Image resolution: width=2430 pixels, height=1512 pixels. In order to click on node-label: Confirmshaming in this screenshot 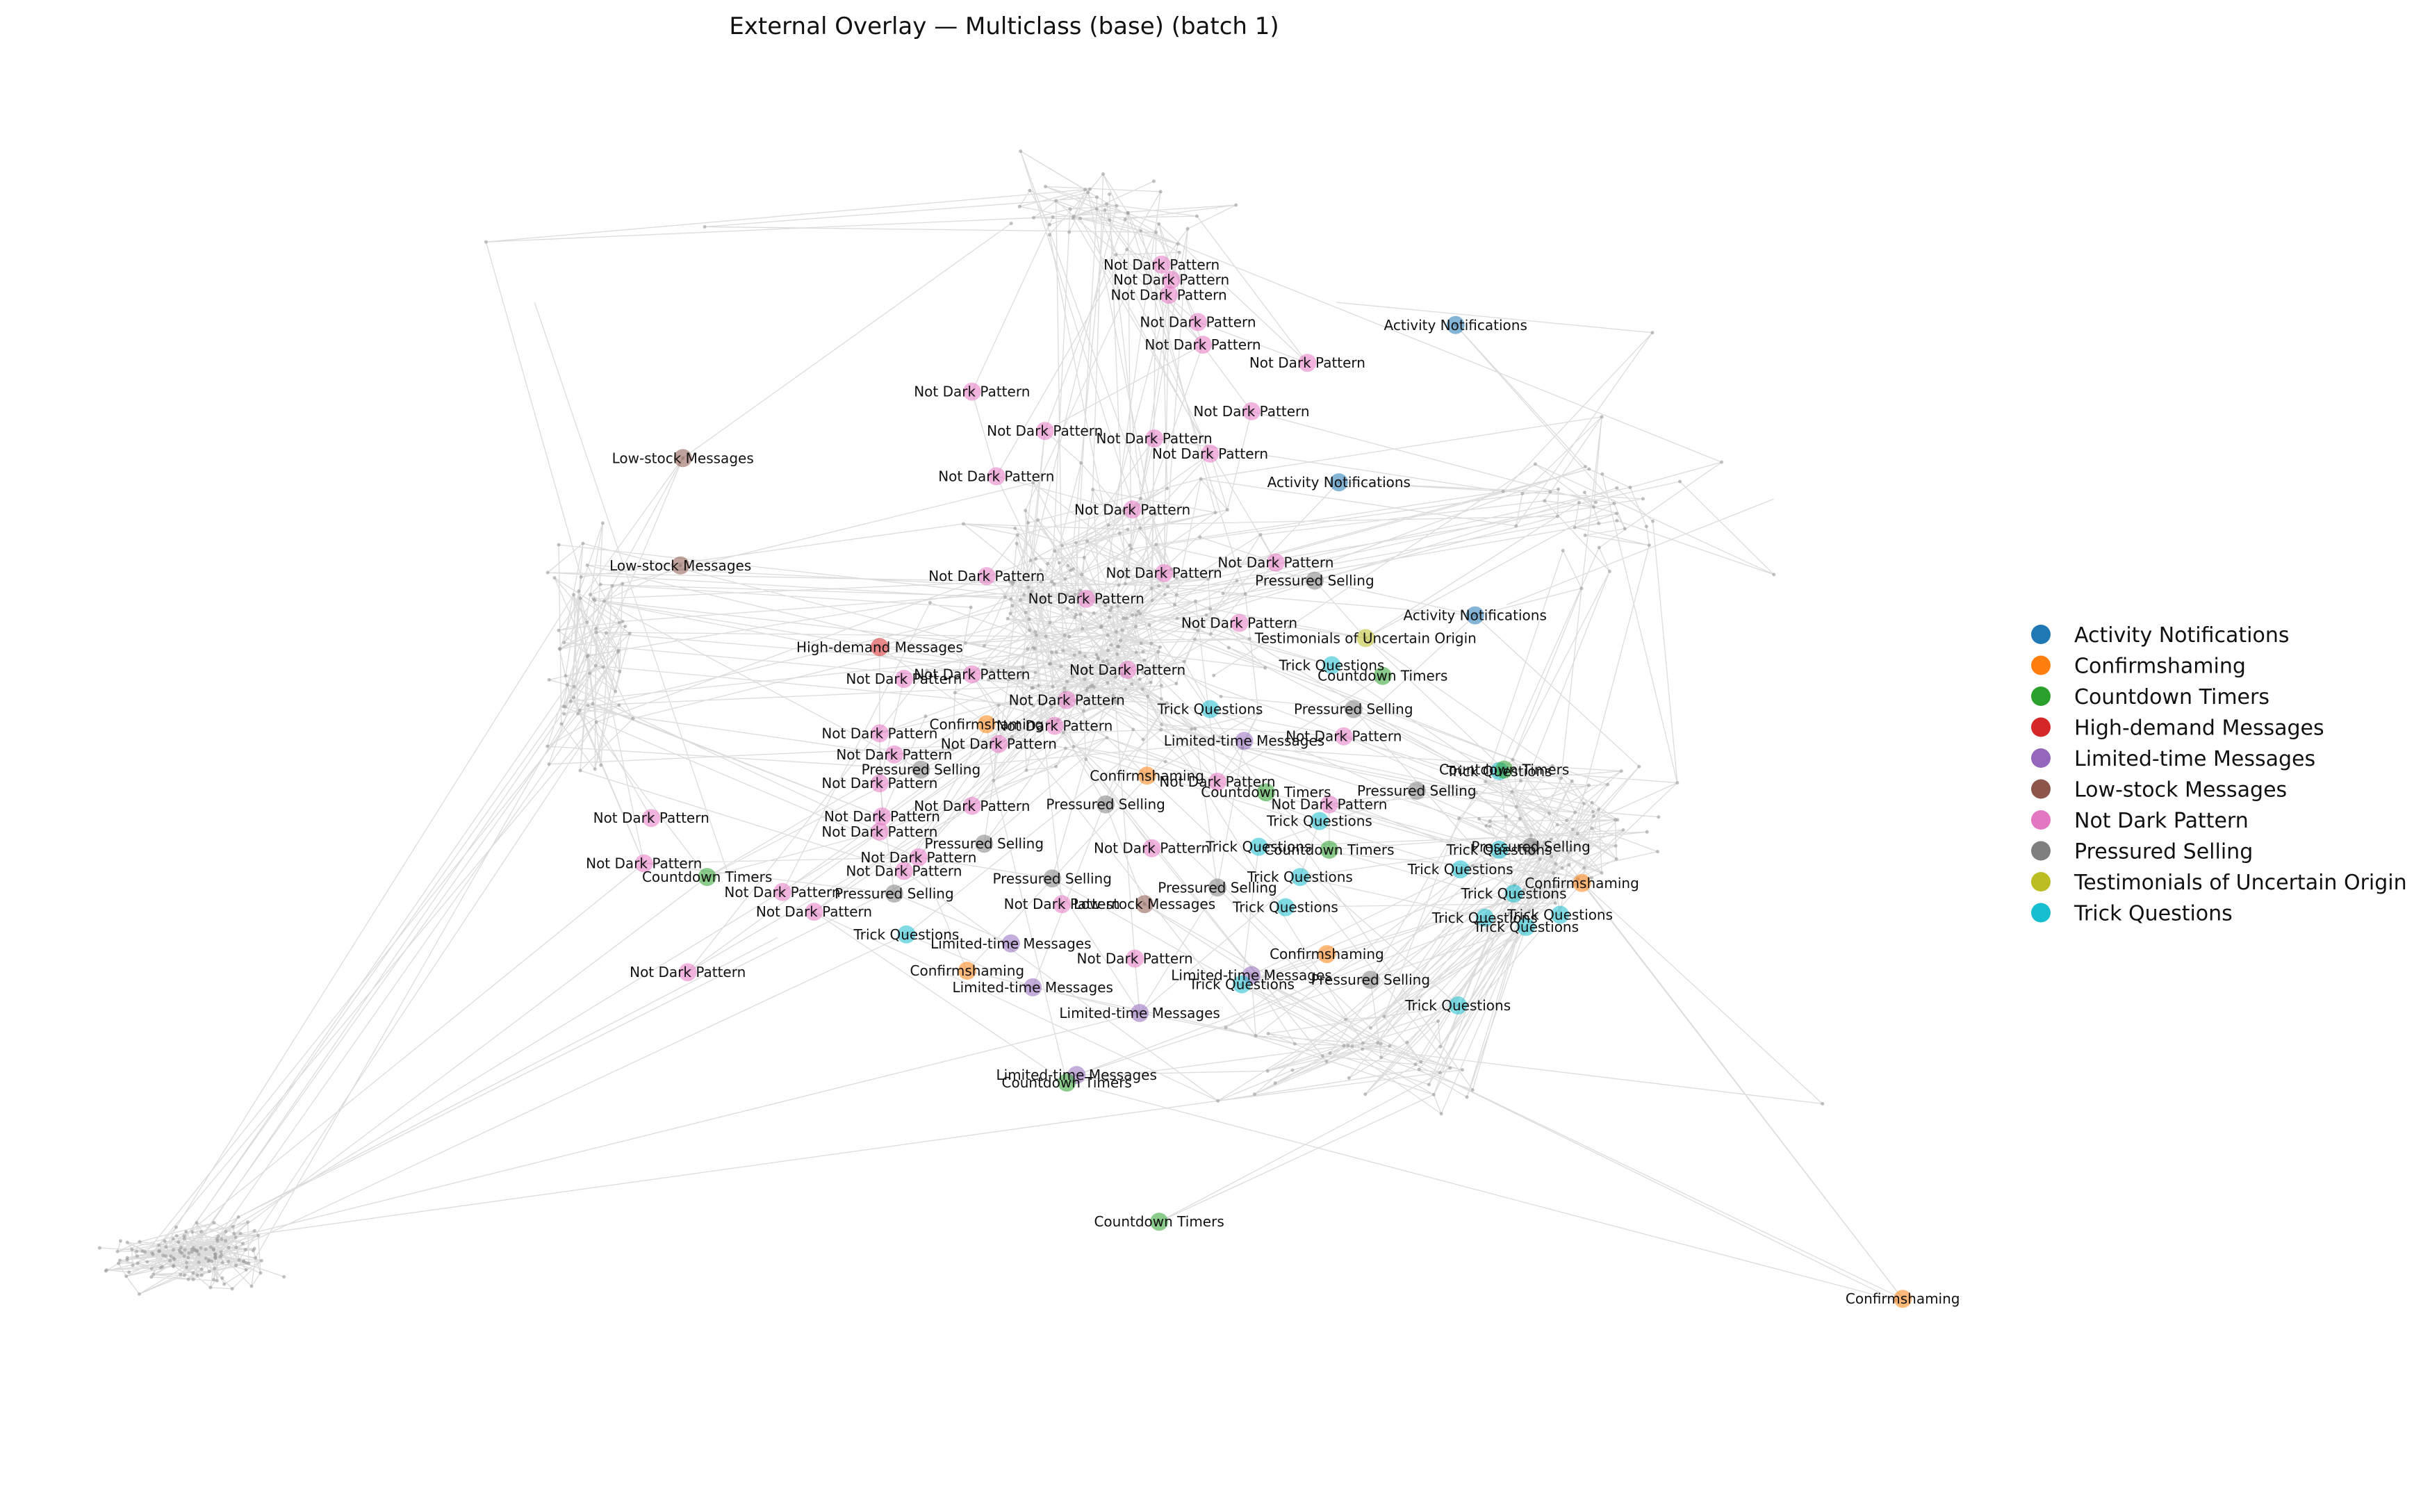, I will do `click(1147, 775)`.